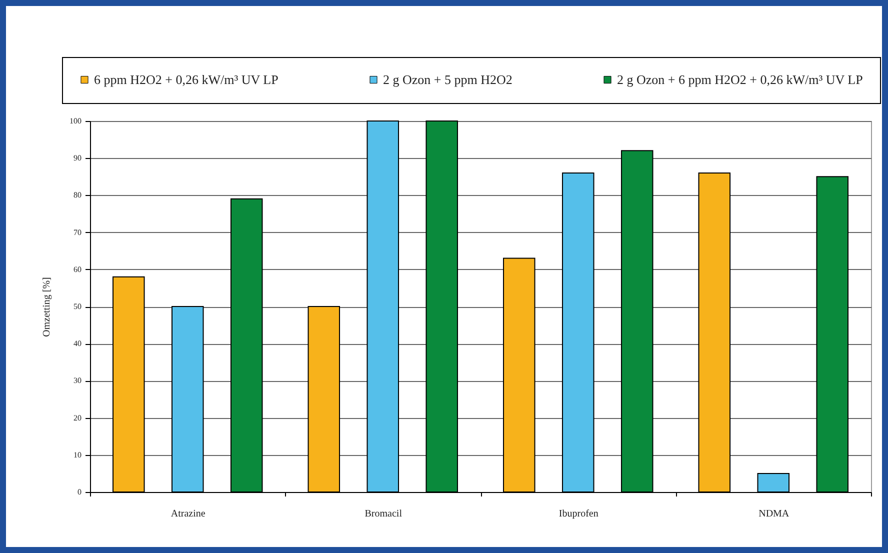  I want to click on x-tick-label: Ibuprofen, so click(578, 514).